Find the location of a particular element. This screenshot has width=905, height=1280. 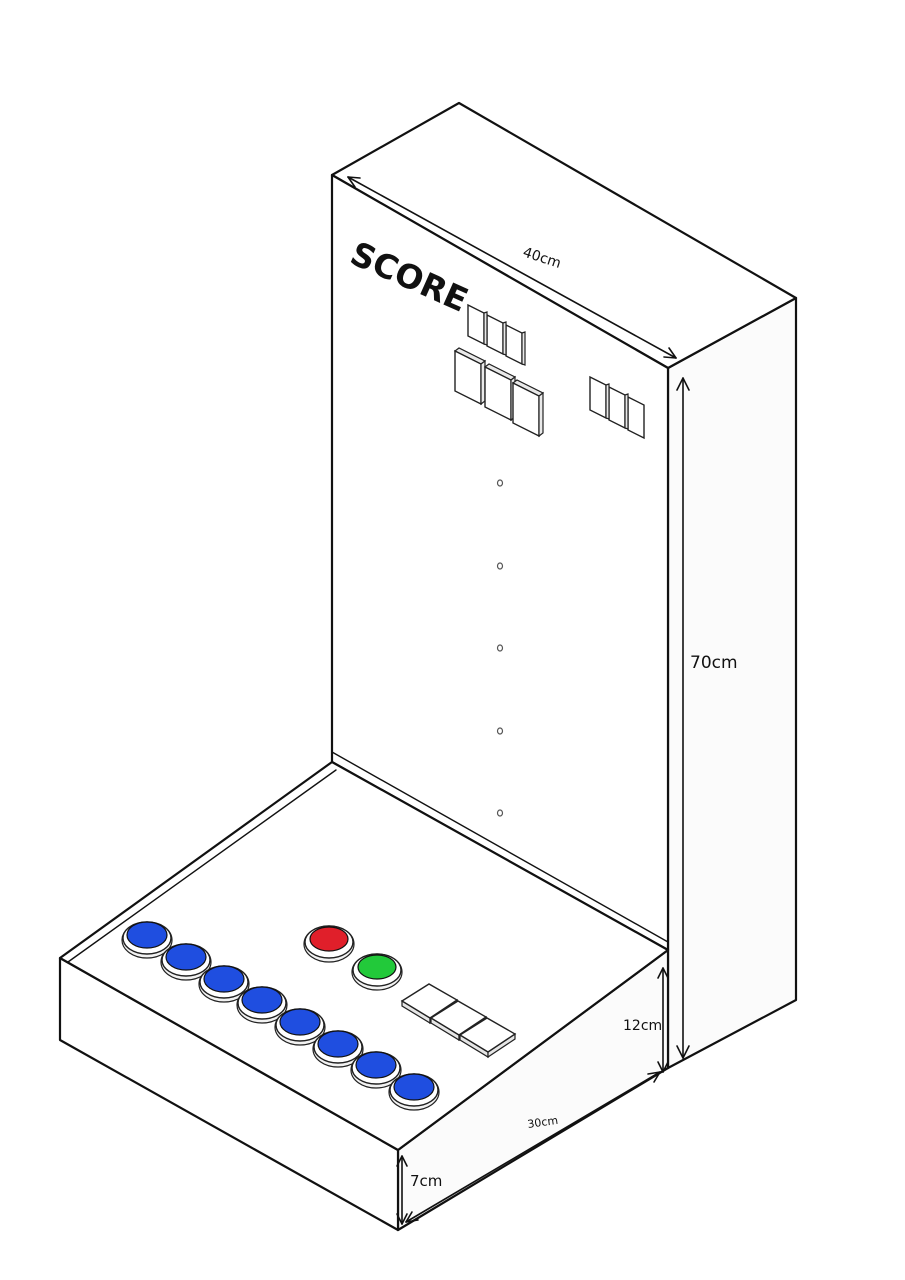

digit-group-right is located at coordinates (617, 407).